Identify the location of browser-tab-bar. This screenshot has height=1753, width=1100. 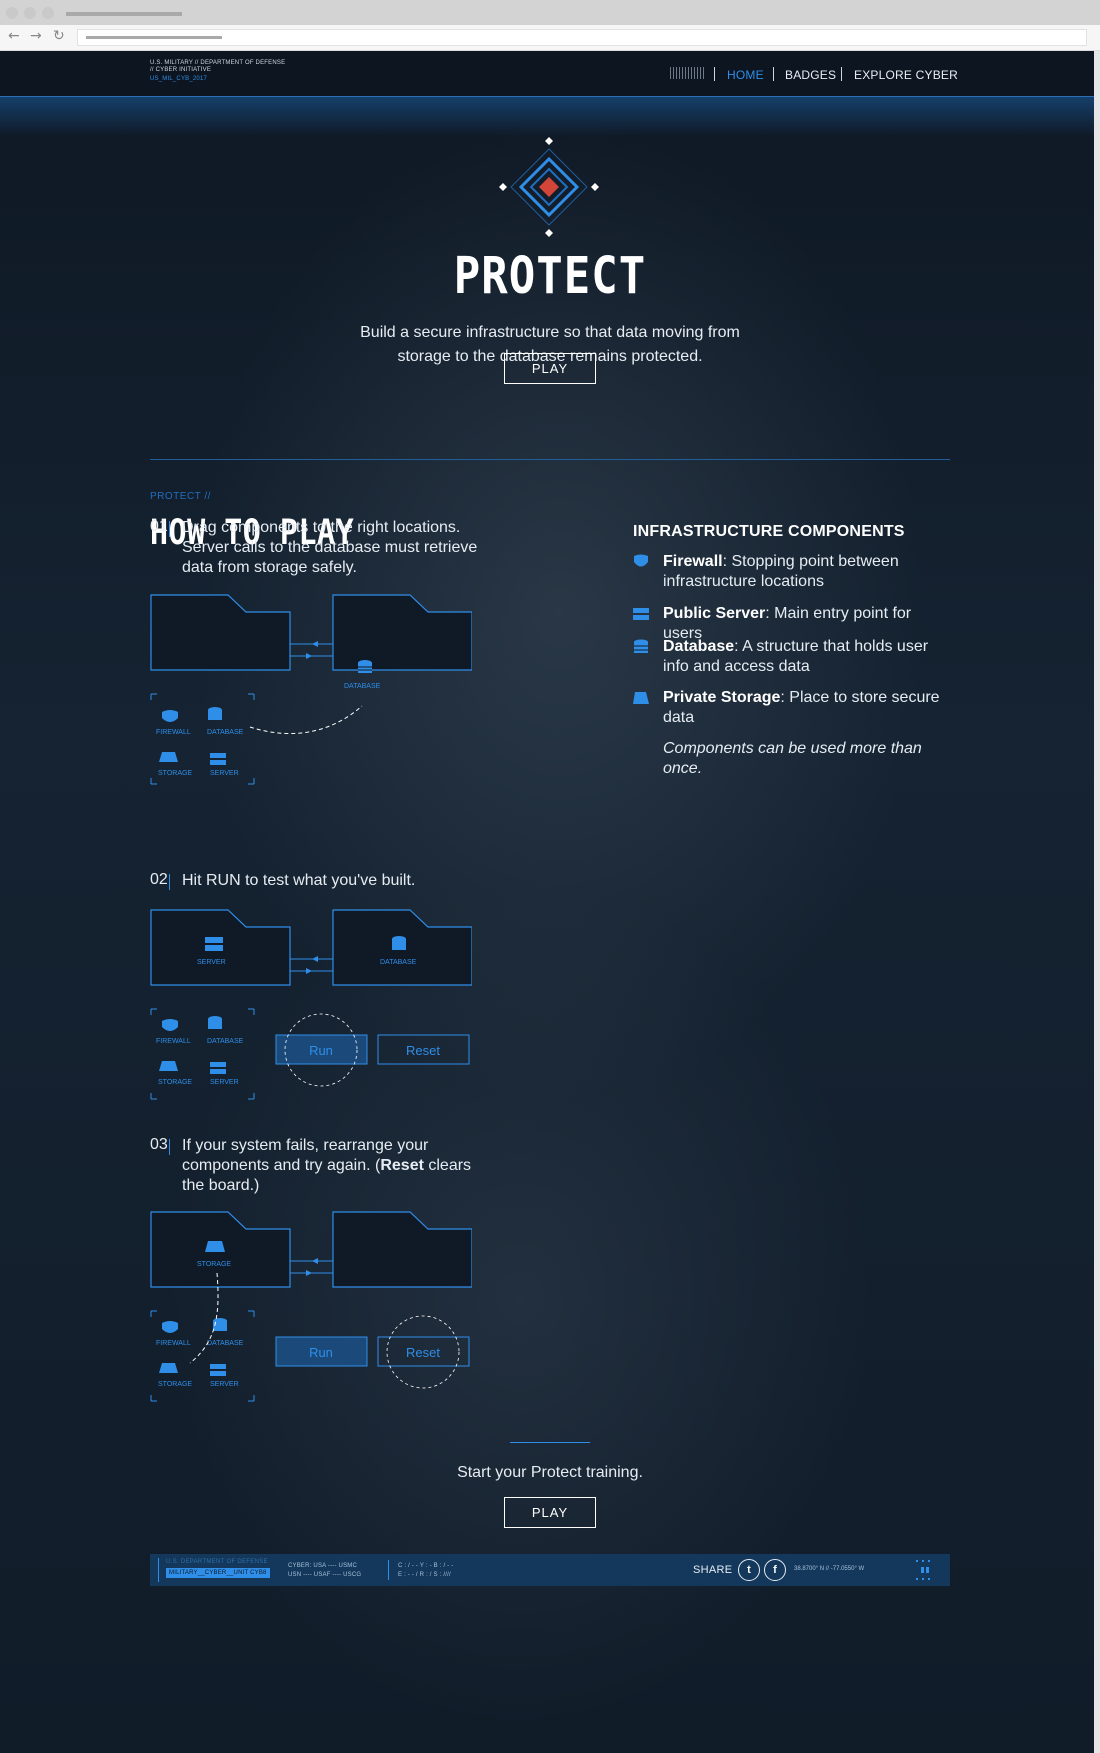
(550, 12).